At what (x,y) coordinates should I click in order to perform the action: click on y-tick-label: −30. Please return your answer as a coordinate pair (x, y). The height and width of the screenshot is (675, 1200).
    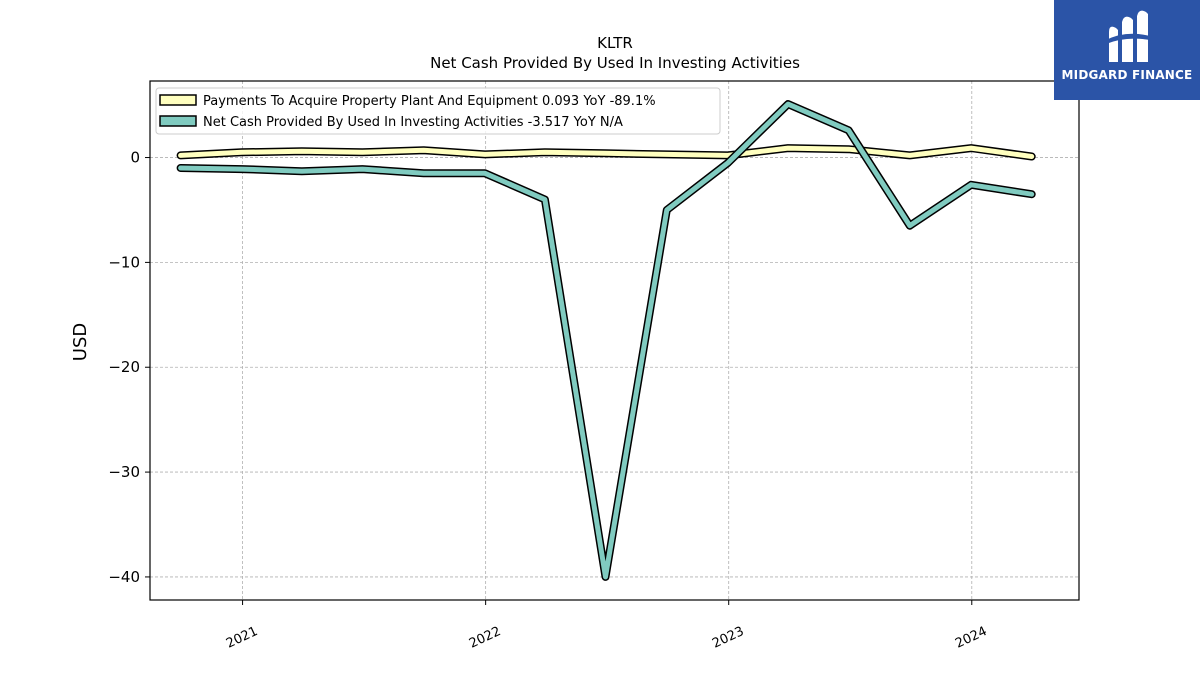
    Looking at the image, I should click on (124, 472).